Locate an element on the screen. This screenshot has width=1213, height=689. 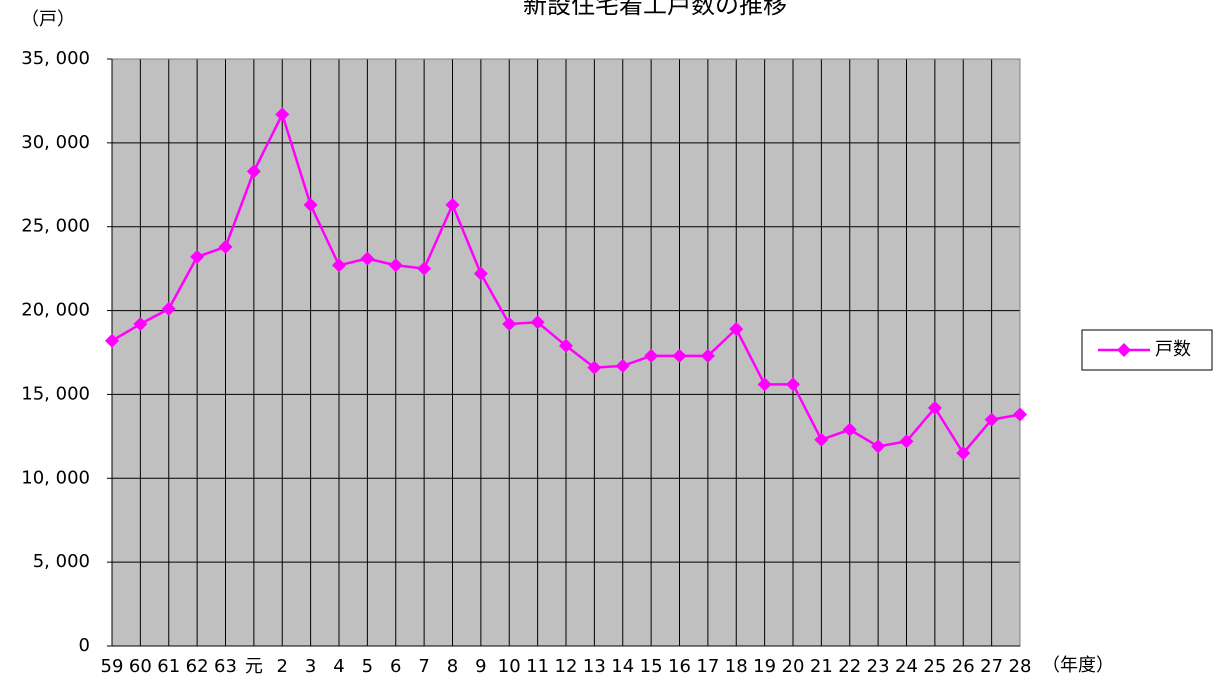
x-axis-label: （年度） is located at coordinates (1078, 665).